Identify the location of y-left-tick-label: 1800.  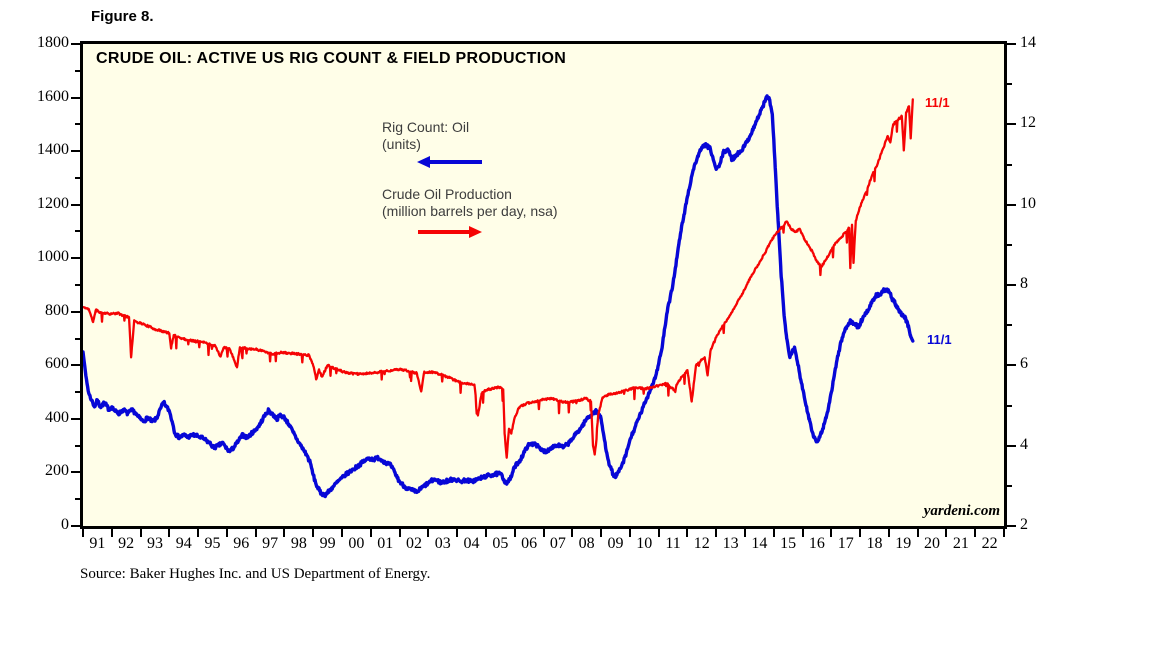
(53, 42).